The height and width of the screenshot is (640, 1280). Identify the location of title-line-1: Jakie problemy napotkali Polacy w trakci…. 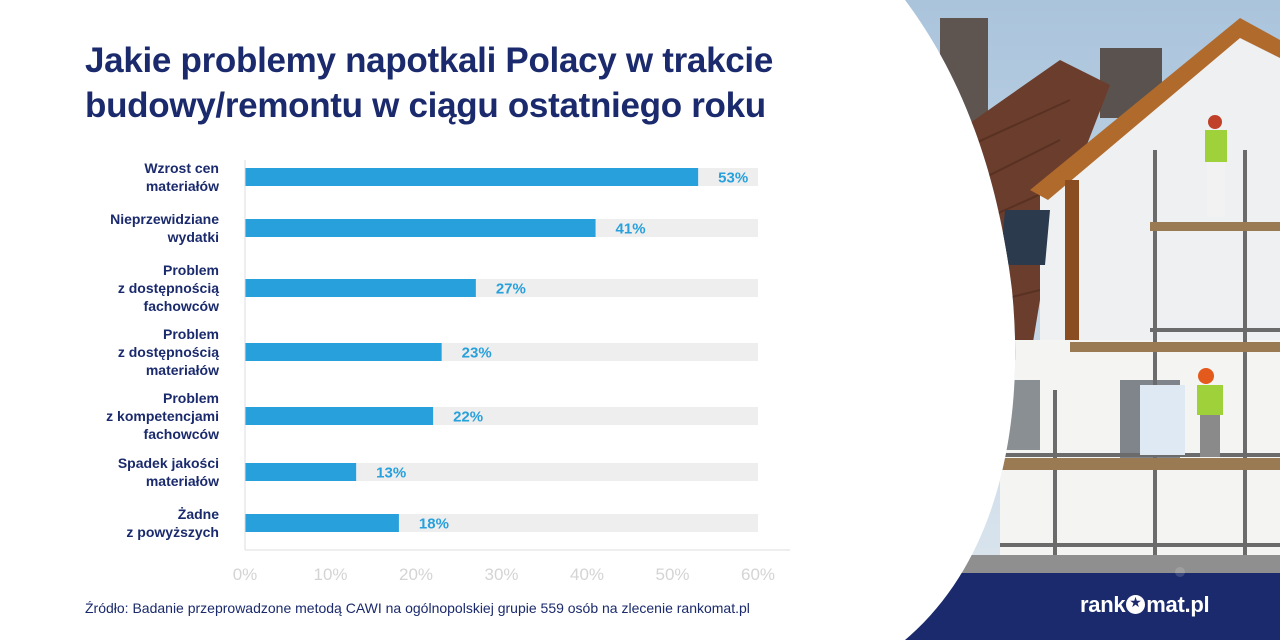
(429, 60).